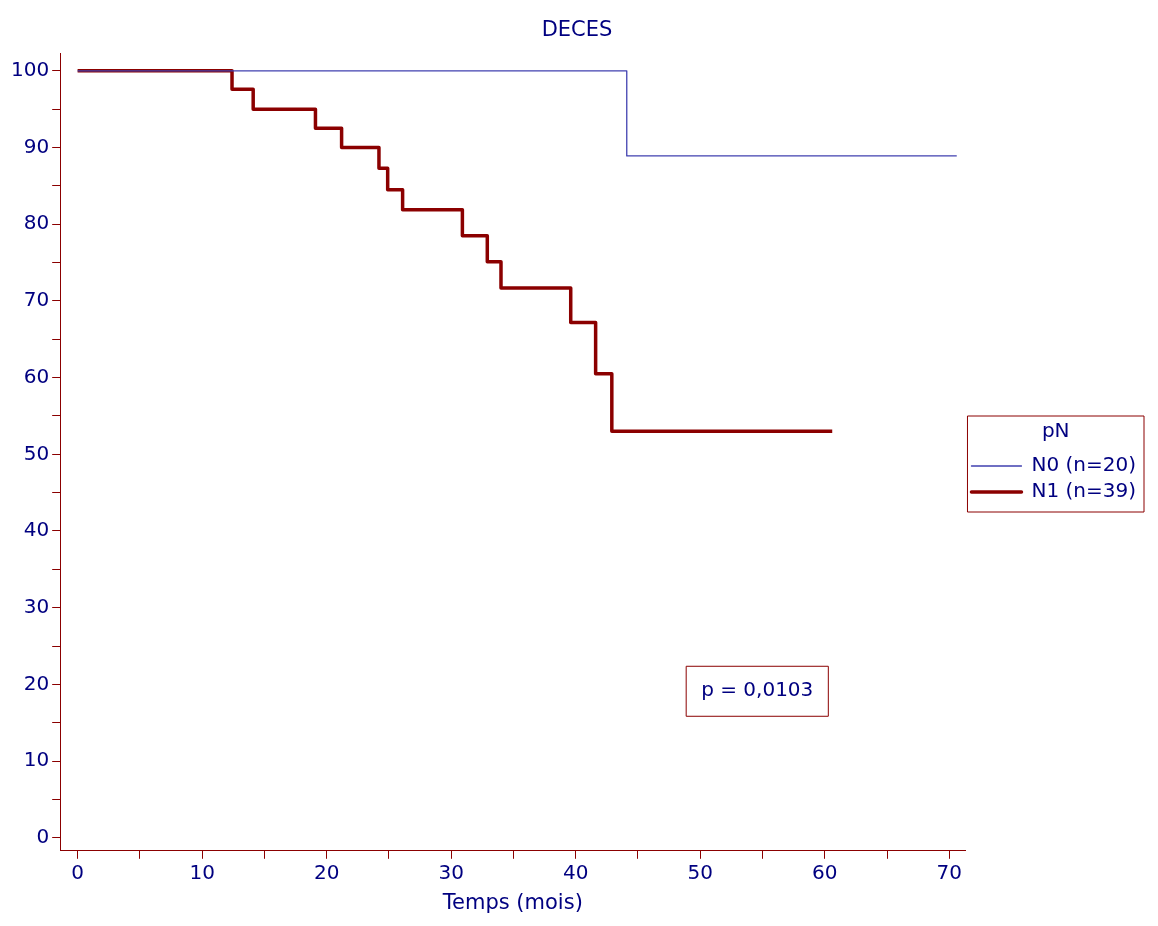 The image size is (1158, 926). What do you see at coordinates (1083, 490) in the screenshot?
I see `legend-label: N1 (n=39)` at bounding box center [1083, 490].